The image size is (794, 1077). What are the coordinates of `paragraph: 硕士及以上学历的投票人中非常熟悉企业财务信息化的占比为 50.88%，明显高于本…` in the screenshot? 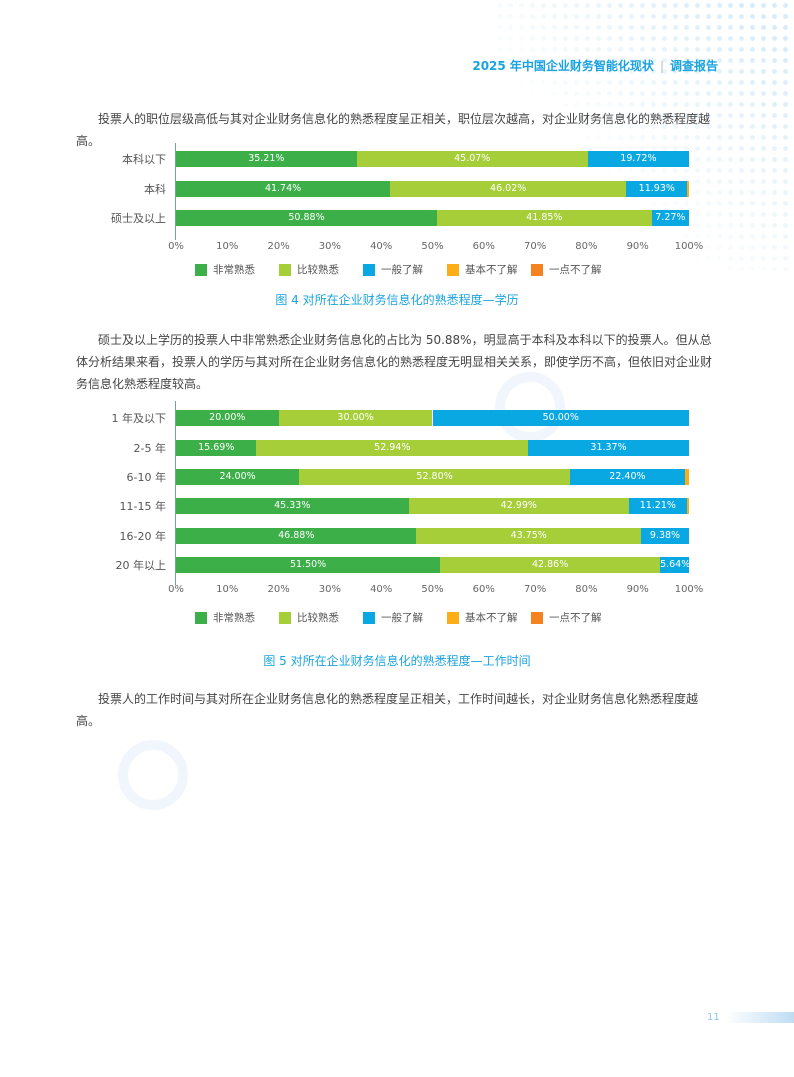 It's located at (394, 362).